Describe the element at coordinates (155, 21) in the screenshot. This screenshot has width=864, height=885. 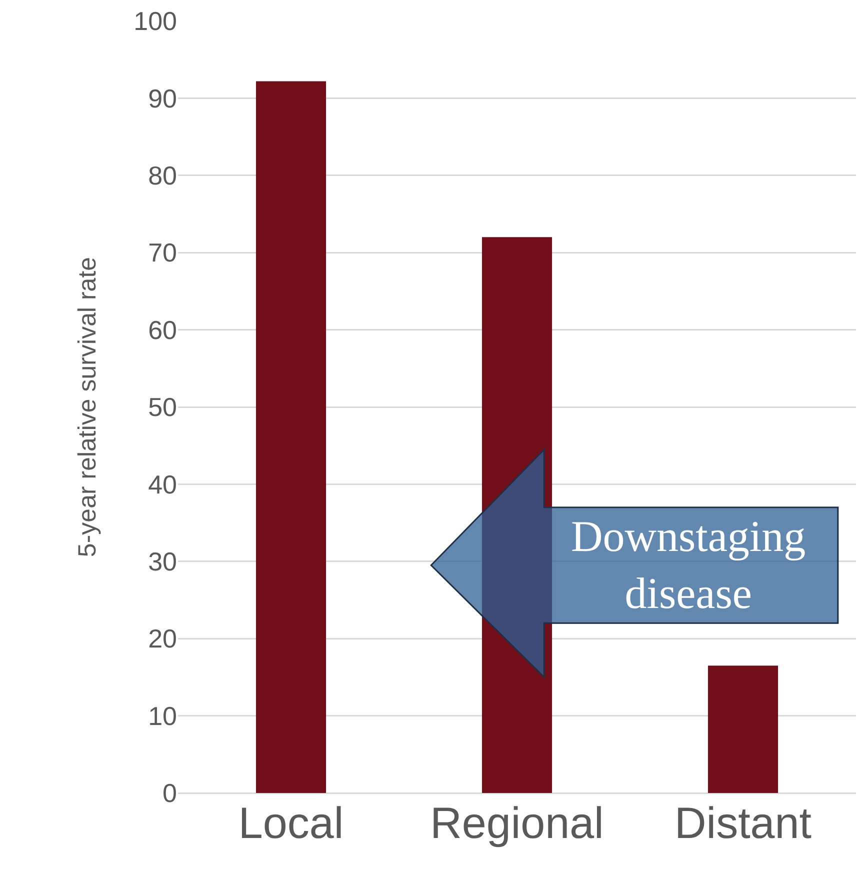
I see `y-tick-label: 100` at that location.